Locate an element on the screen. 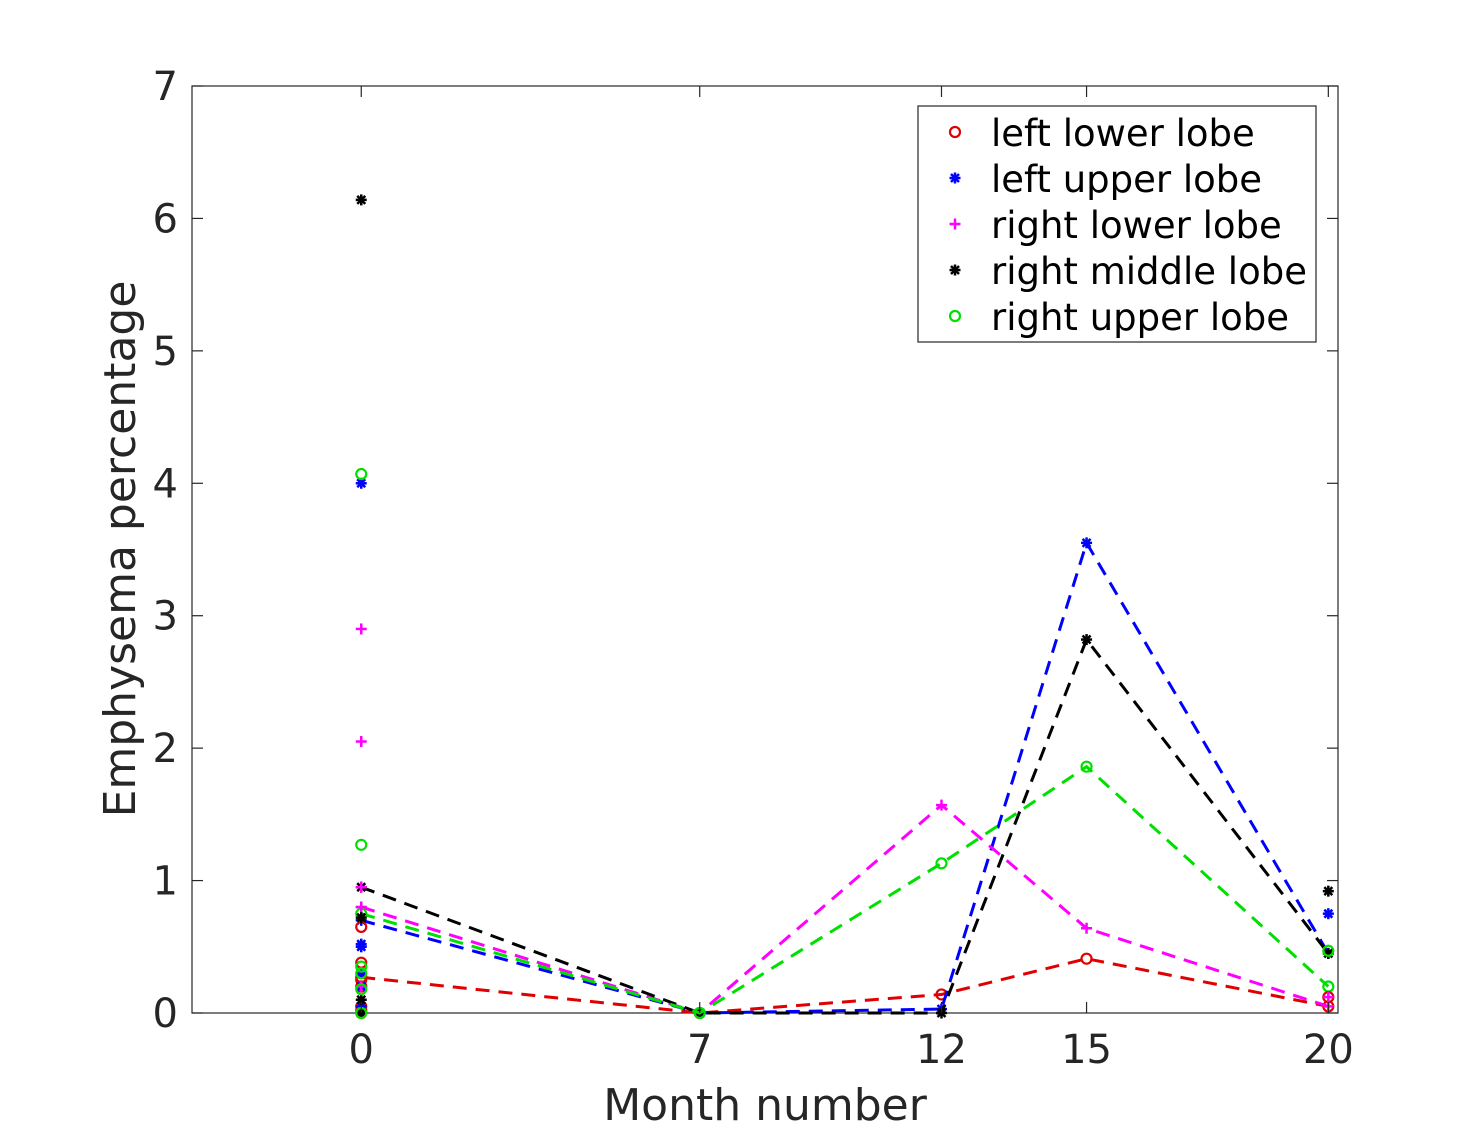 The width and height of the screenshot is (1480, 1138). x-tick-label: 12 is located at coordinates (941, 1050).